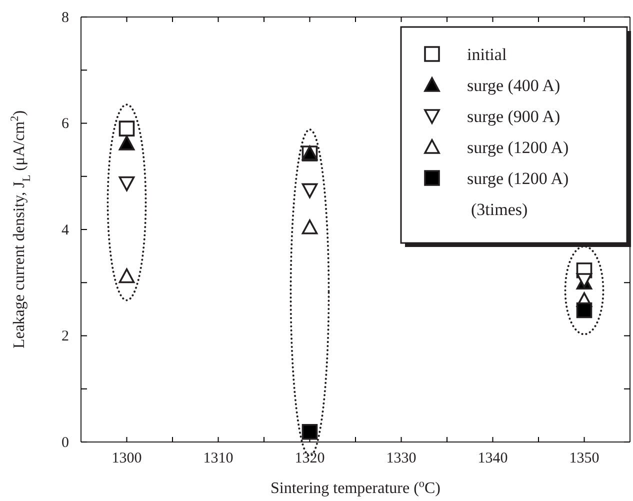  I want to click on x-tick-label: 1320, so click(309, 458).